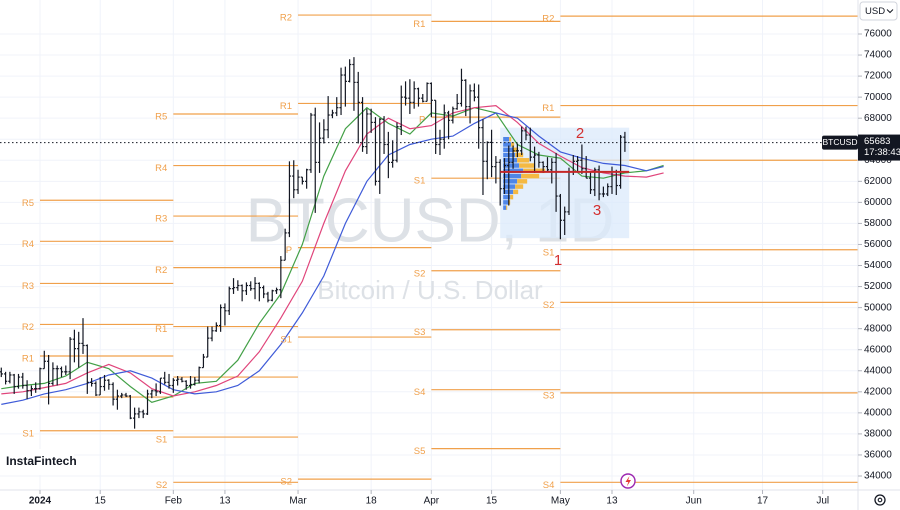 The height and width of the screenshot is (510, 900). Describe the element at coordinates (878, 118) in the screenshot. I see `y-tick-label: 68000` at that location.